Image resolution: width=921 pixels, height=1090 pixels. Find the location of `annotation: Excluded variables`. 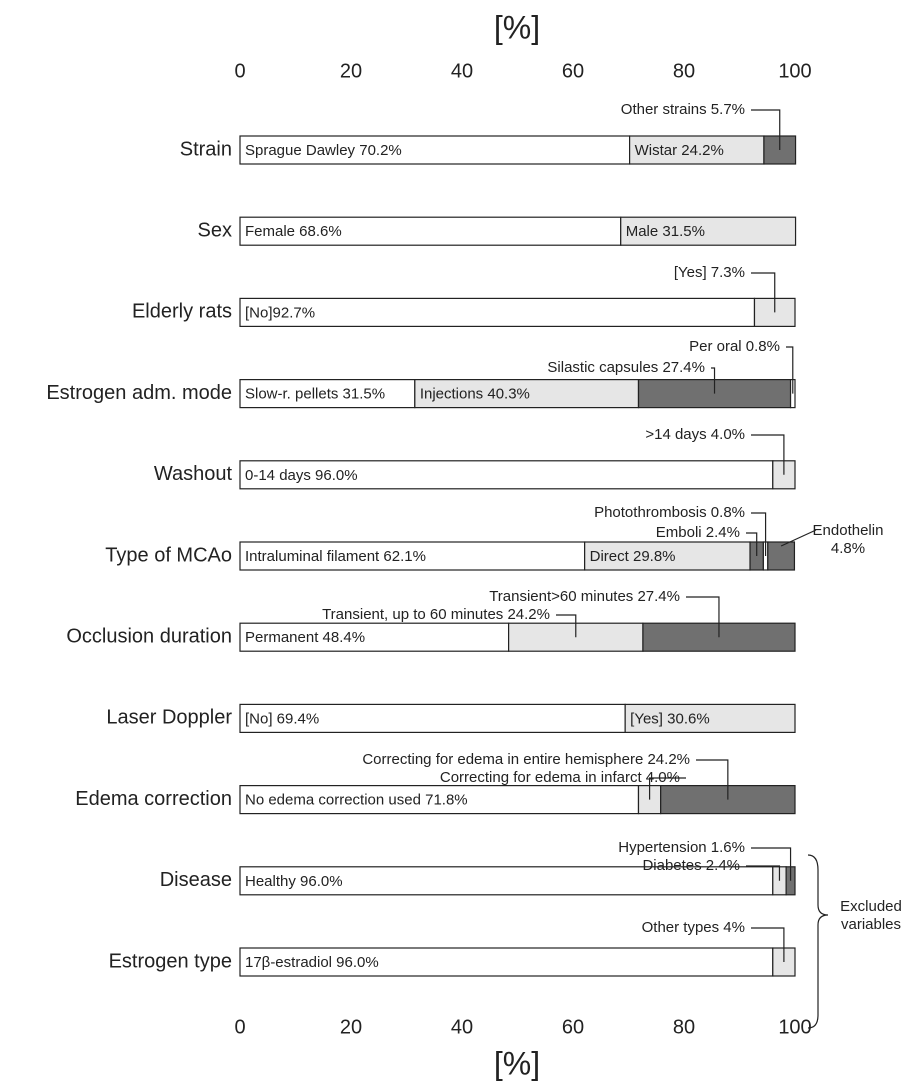

annotation: Excluded variables is located at coordinates (871, 915).